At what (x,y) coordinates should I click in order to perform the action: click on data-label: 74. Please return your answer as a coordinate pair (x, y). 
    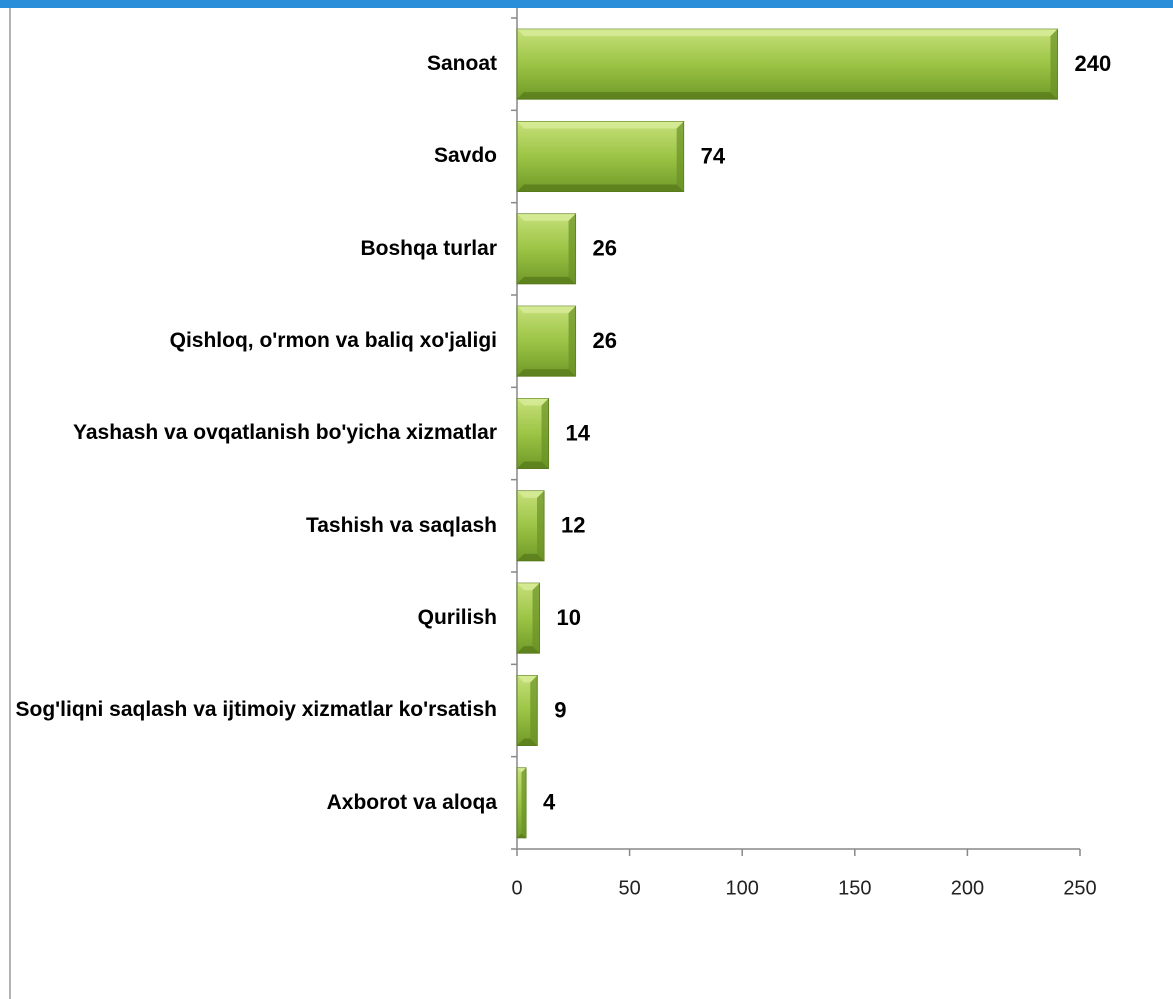
    Looking at the image, I should click on (713, 155).